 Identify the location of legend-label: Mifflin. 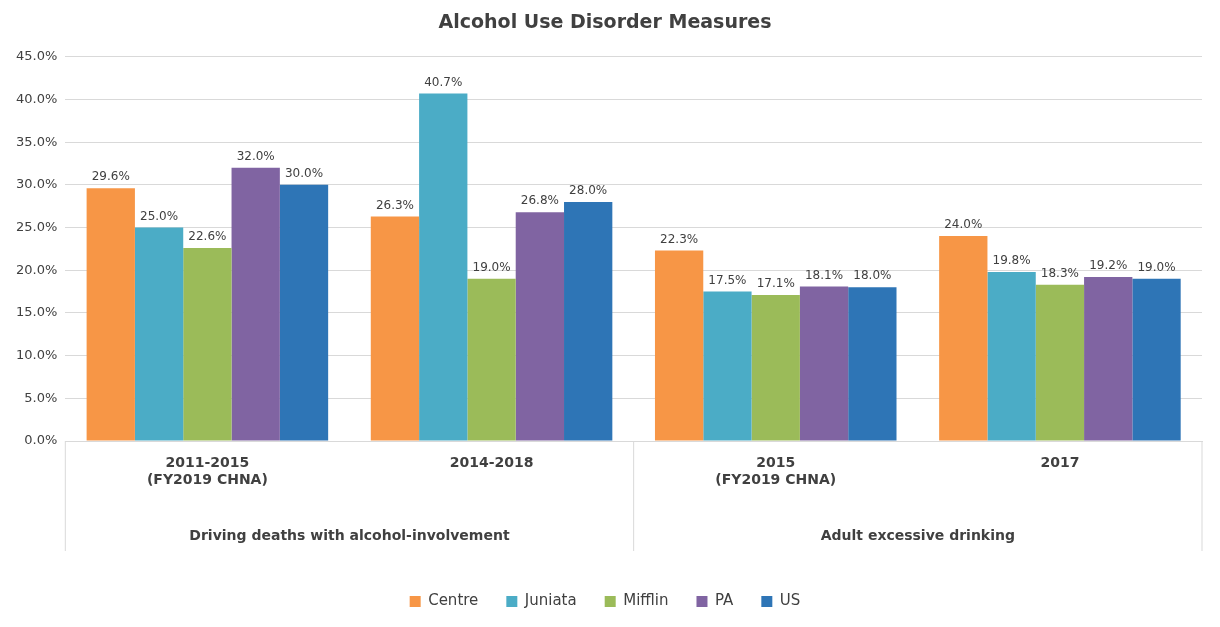
(646, 600).